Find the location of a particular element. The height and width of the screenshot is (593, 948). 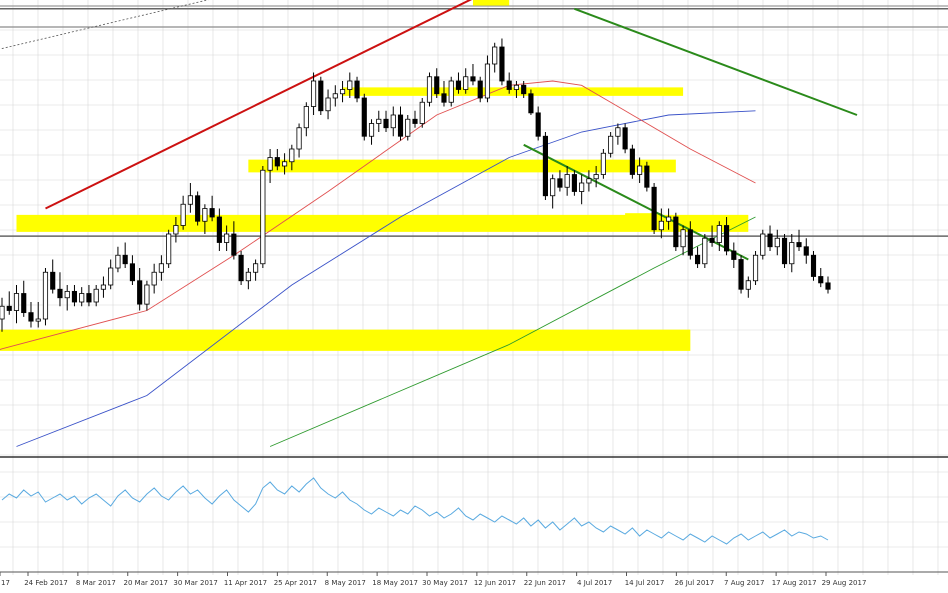

dotted-trend-line is located at coordinates (104, 25).